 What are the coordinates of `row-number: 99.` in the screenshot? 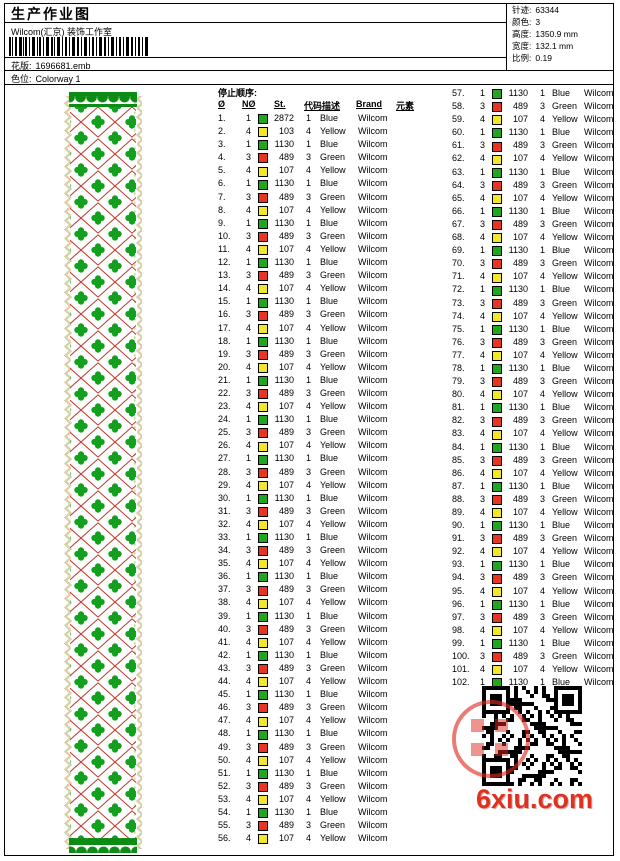 It's located at (458, 642).